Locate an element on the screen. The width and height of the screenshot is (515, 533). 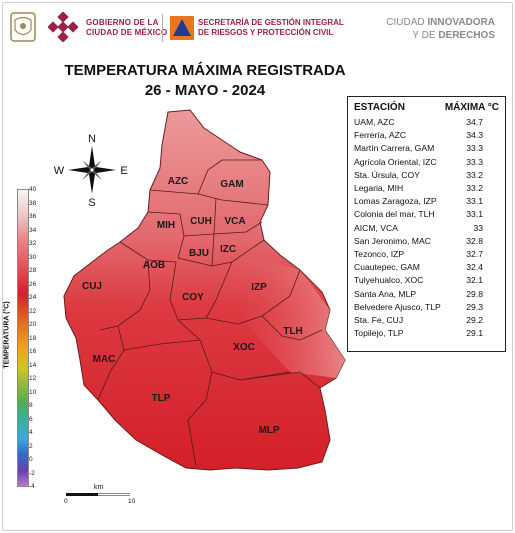
district-label-azc: AZC is located at coordinates (178, 181).